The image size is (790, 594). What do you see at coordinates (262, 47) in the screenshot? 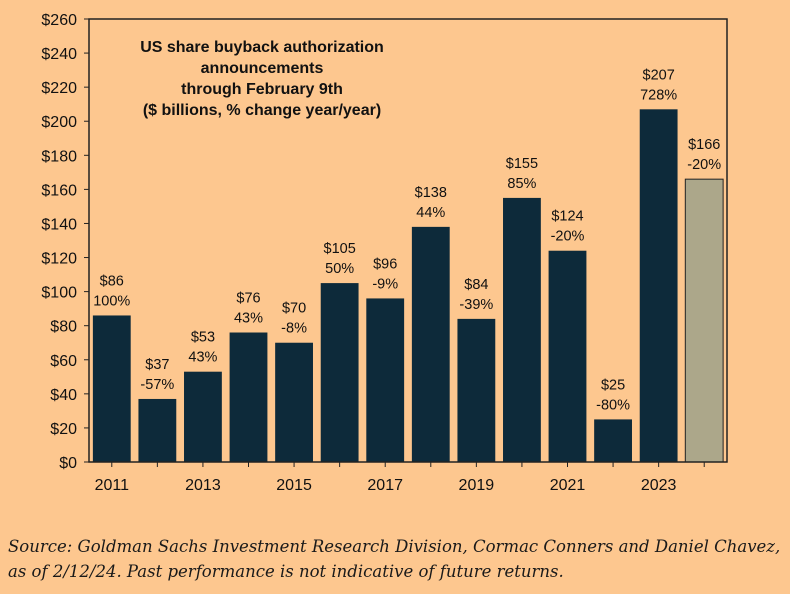
I see `chart-title-line: US share buyback authorization` at bounding box center [262, 47].